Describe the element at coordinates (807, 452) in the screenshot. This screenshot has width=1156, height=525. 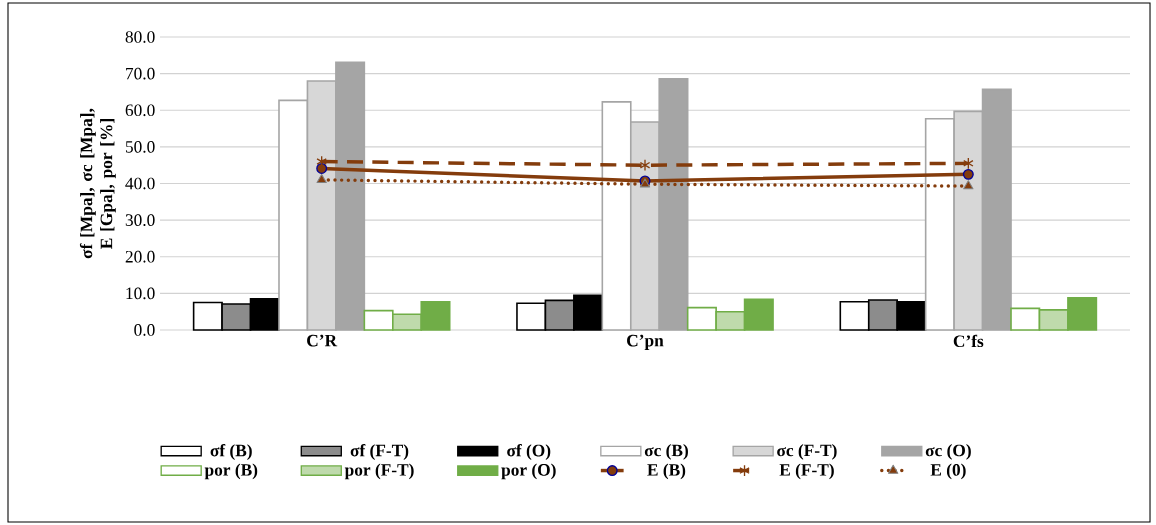
I see `legend-label: σc (F-T)` at that location.